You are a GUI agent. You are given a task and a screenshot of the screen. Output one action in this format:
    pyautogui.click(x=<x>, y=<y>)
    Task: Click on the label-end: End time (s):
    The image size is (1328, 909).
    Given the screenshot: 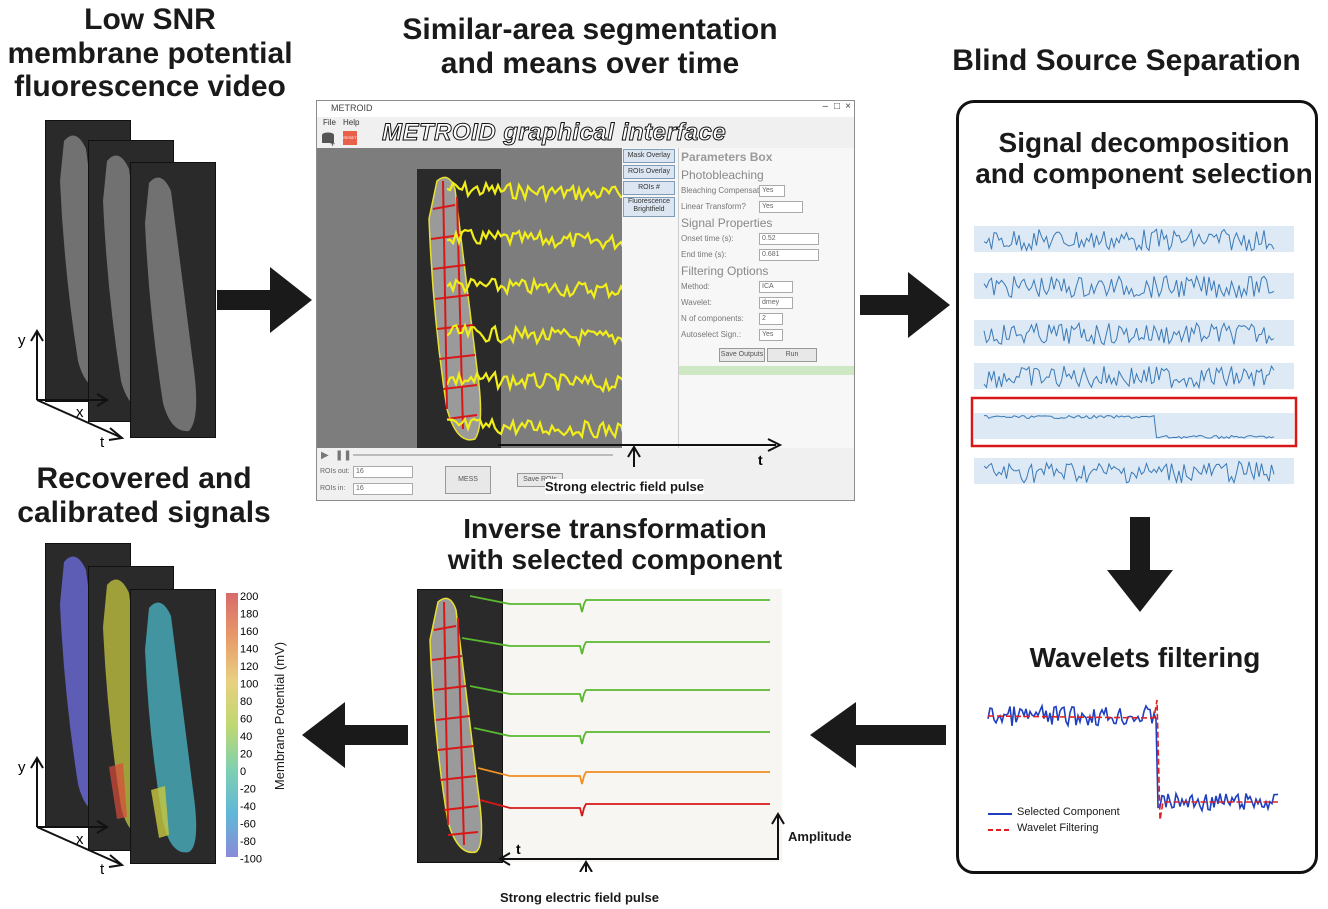 What is the action you would take?
    pyautogui.click(x=704, y=254)
    